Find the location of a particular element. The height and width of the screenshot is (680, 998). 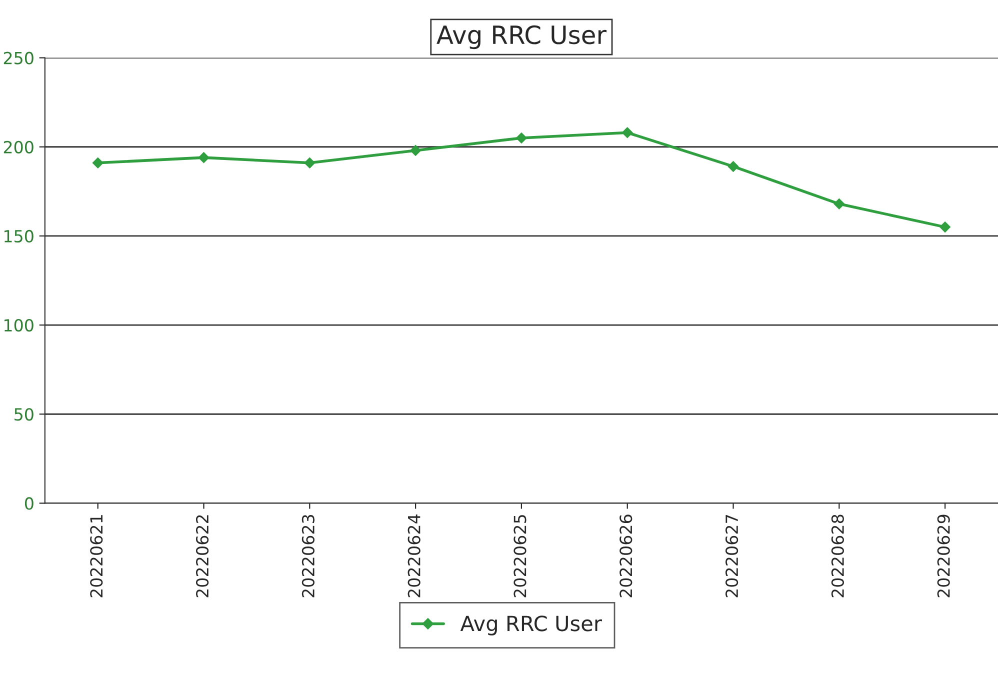

x-tick-label: 20220622 is located at coordinates (202, 556).